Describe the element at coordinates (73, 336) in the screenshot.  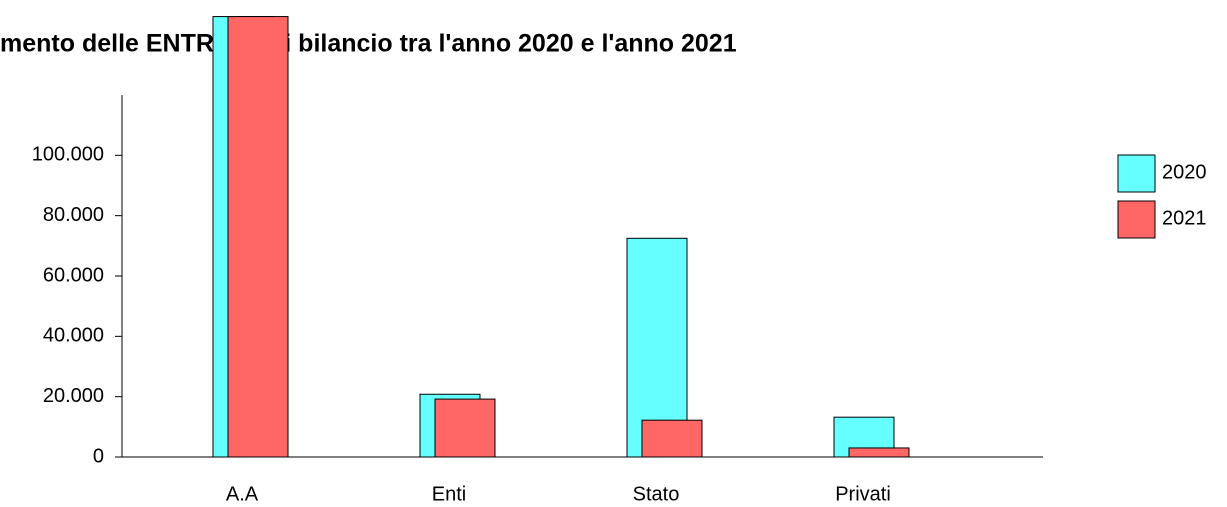
I see `y-tick-label: 40.000` at that location.